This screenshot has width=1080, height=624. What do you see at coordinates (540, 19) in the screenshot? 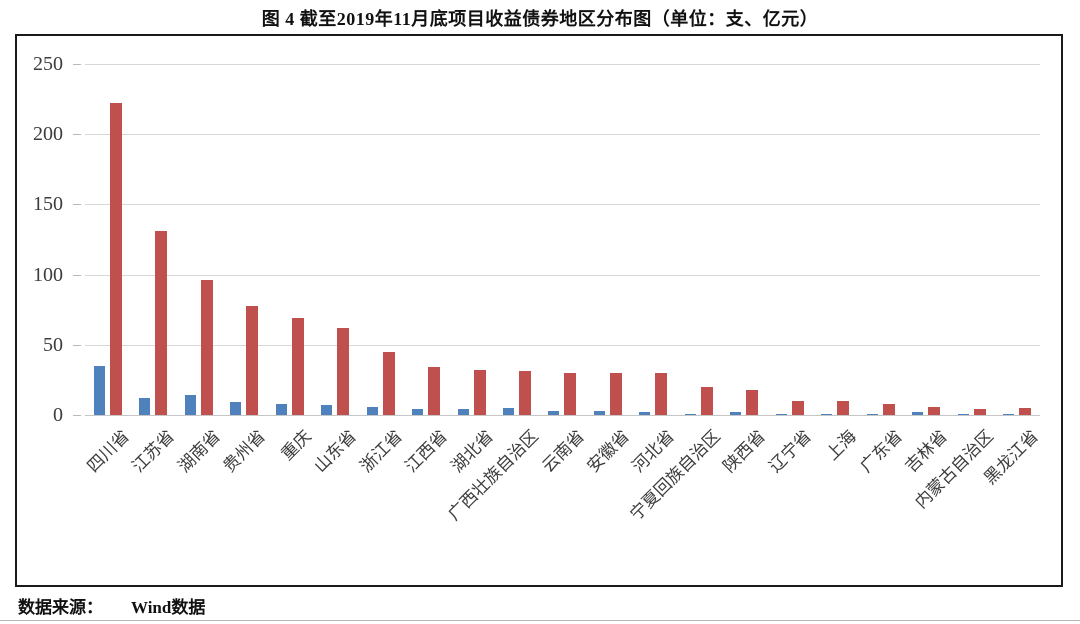
I see `chart-title: 图 4 截至2019年11月底项目收益债券地区分布图（单位：支、亿元）` at bounding box center [540, 19].